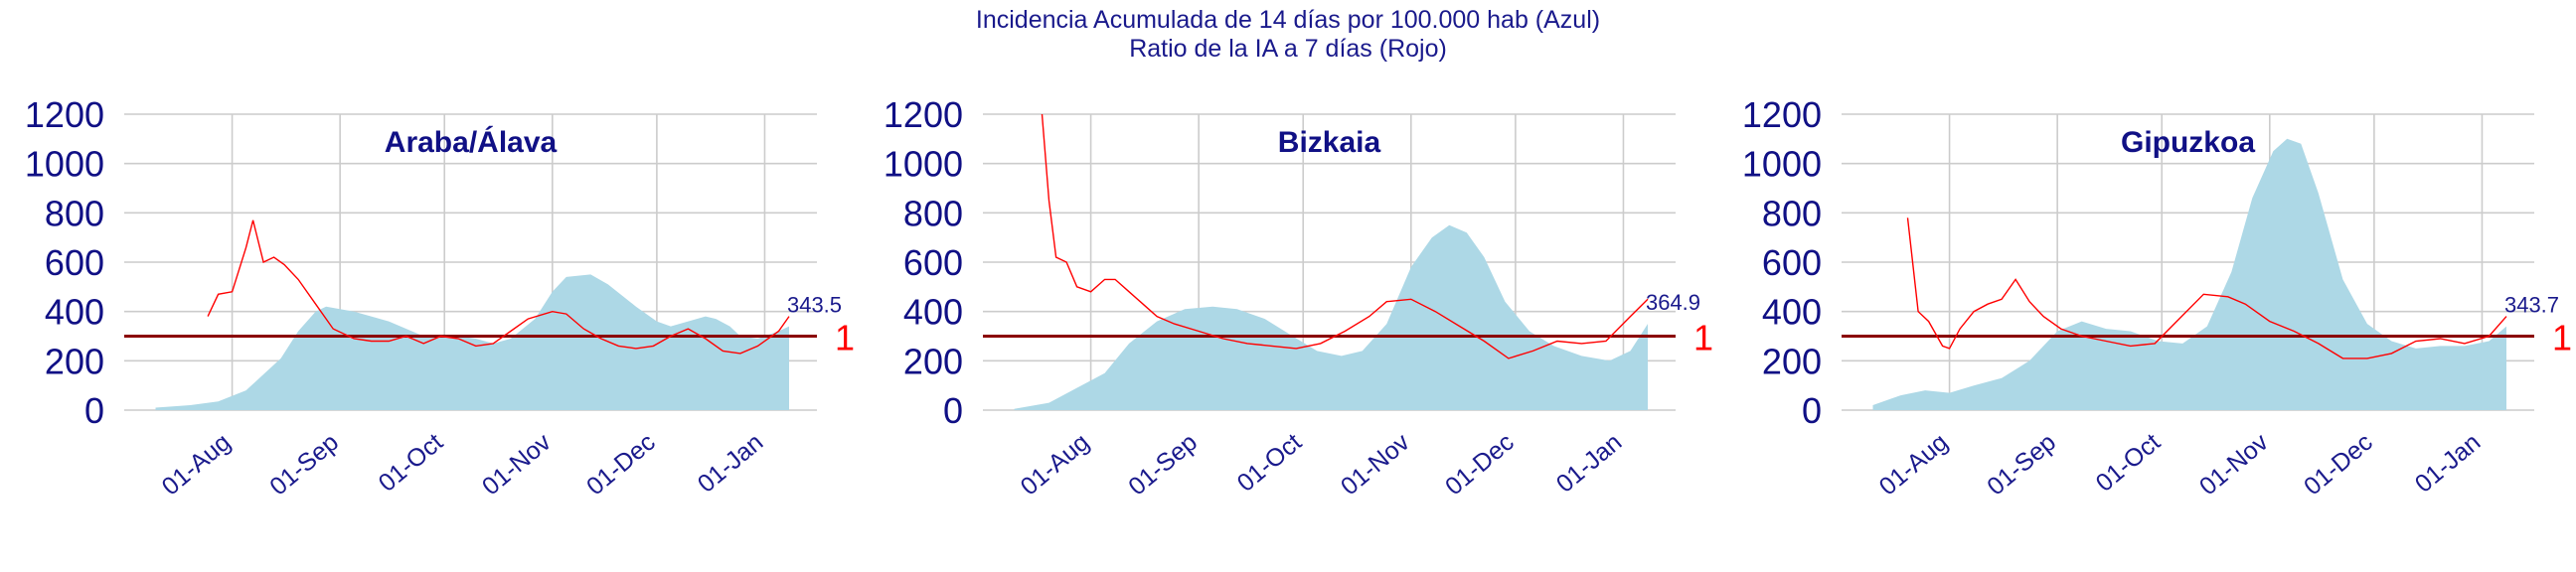 This screenshot has height=572, width=2576. I want to click on end-value-label: 343.5, so click(814, 306).